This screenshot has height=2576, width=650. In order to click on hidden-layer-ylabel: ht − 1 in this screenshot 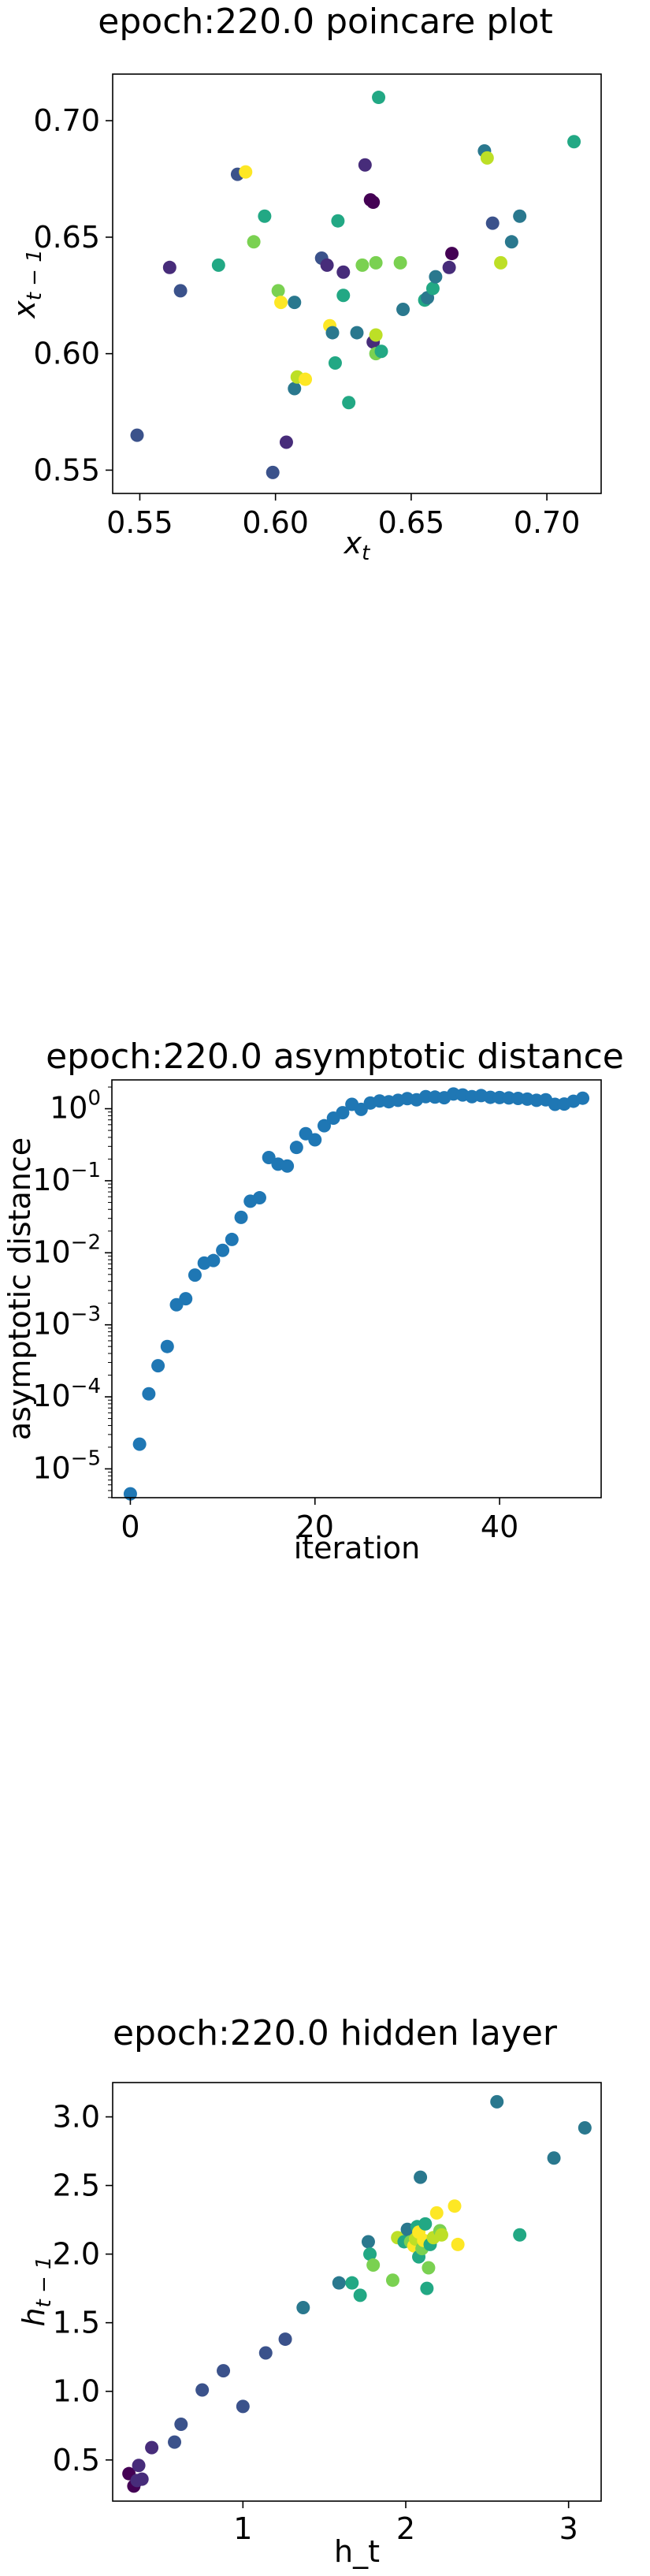, I will do `click(36, 2291)`.